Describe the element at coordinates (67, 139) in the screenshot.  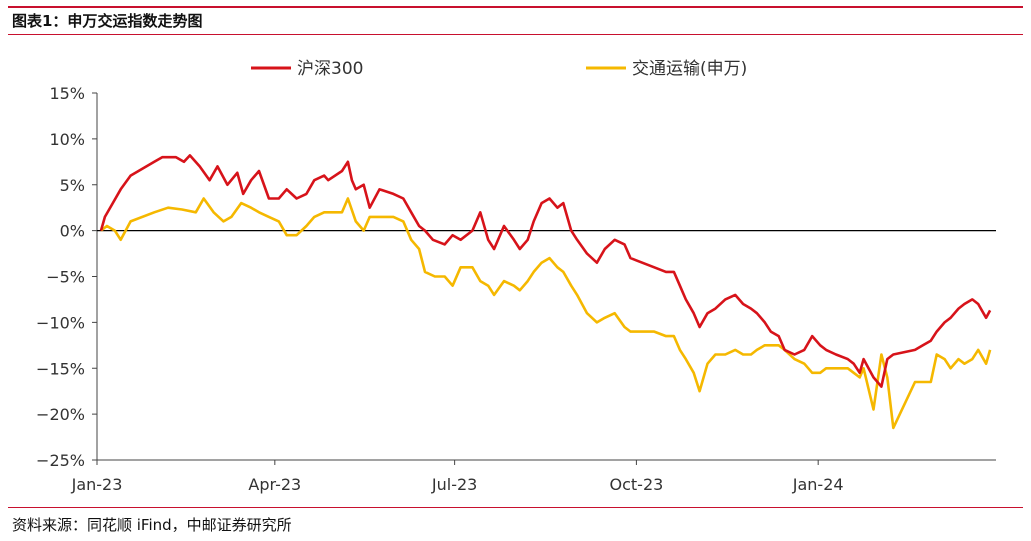
I see `y-tick-label: 10%` at that location.